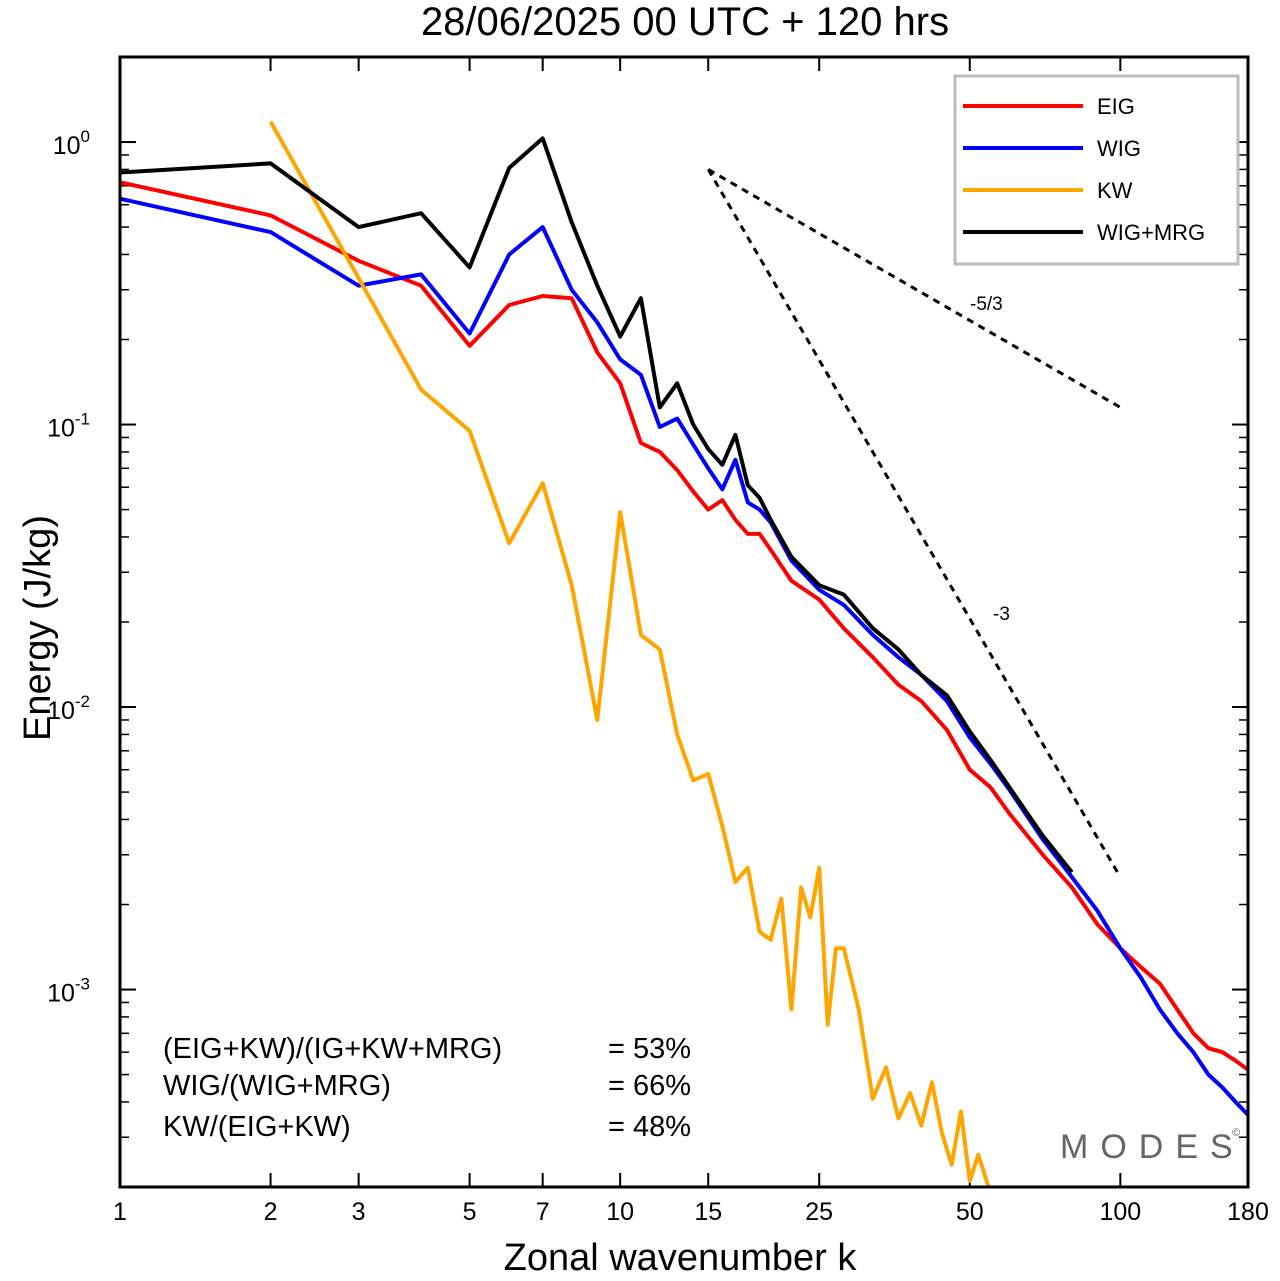 The width and height of the screenshot is (1280, 1281). I want to click on legend-label: EIG, so click(1116, 106).